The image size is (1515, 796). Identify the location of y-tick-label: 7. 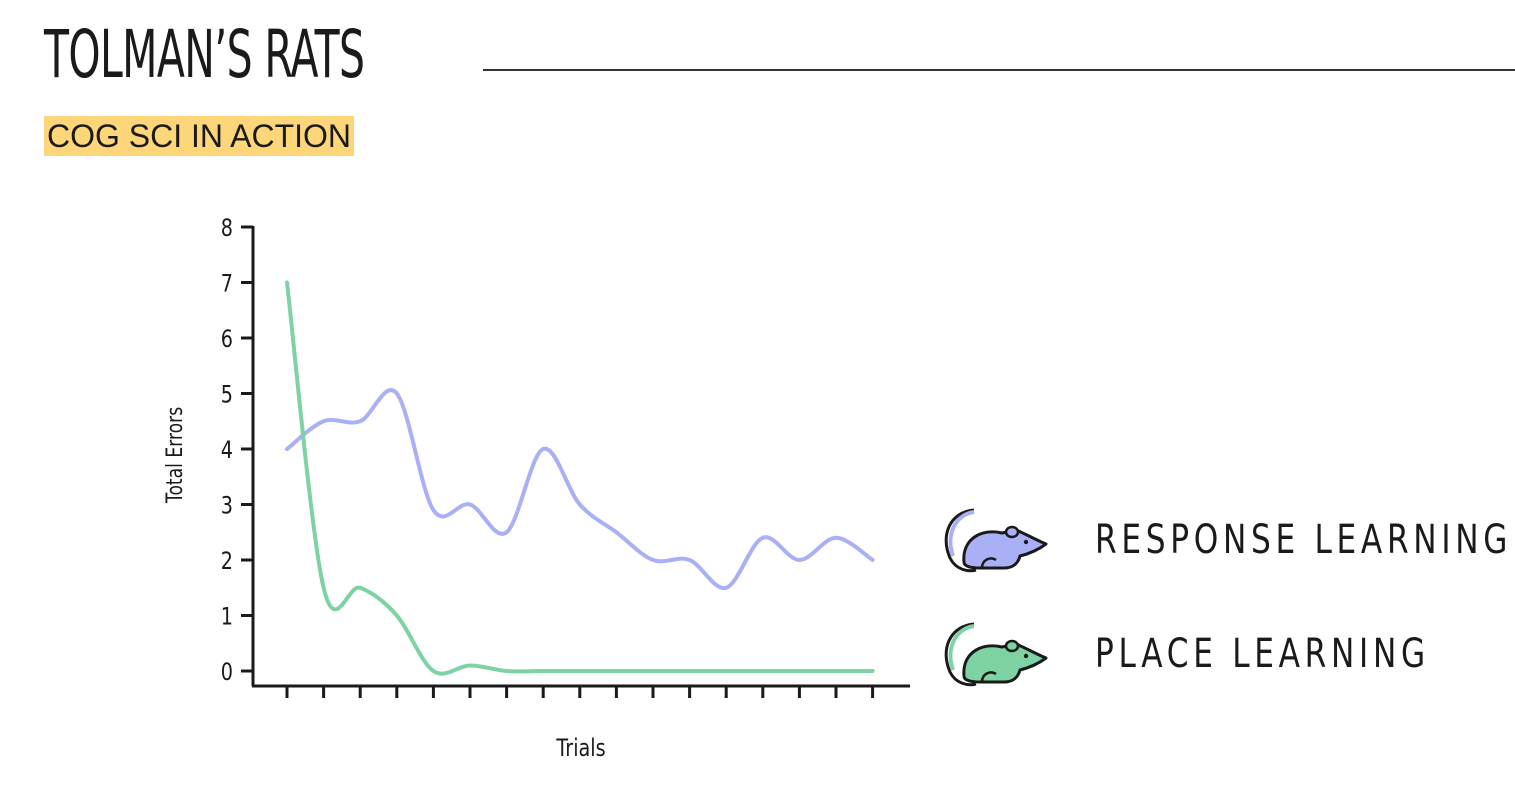
(227, 285).